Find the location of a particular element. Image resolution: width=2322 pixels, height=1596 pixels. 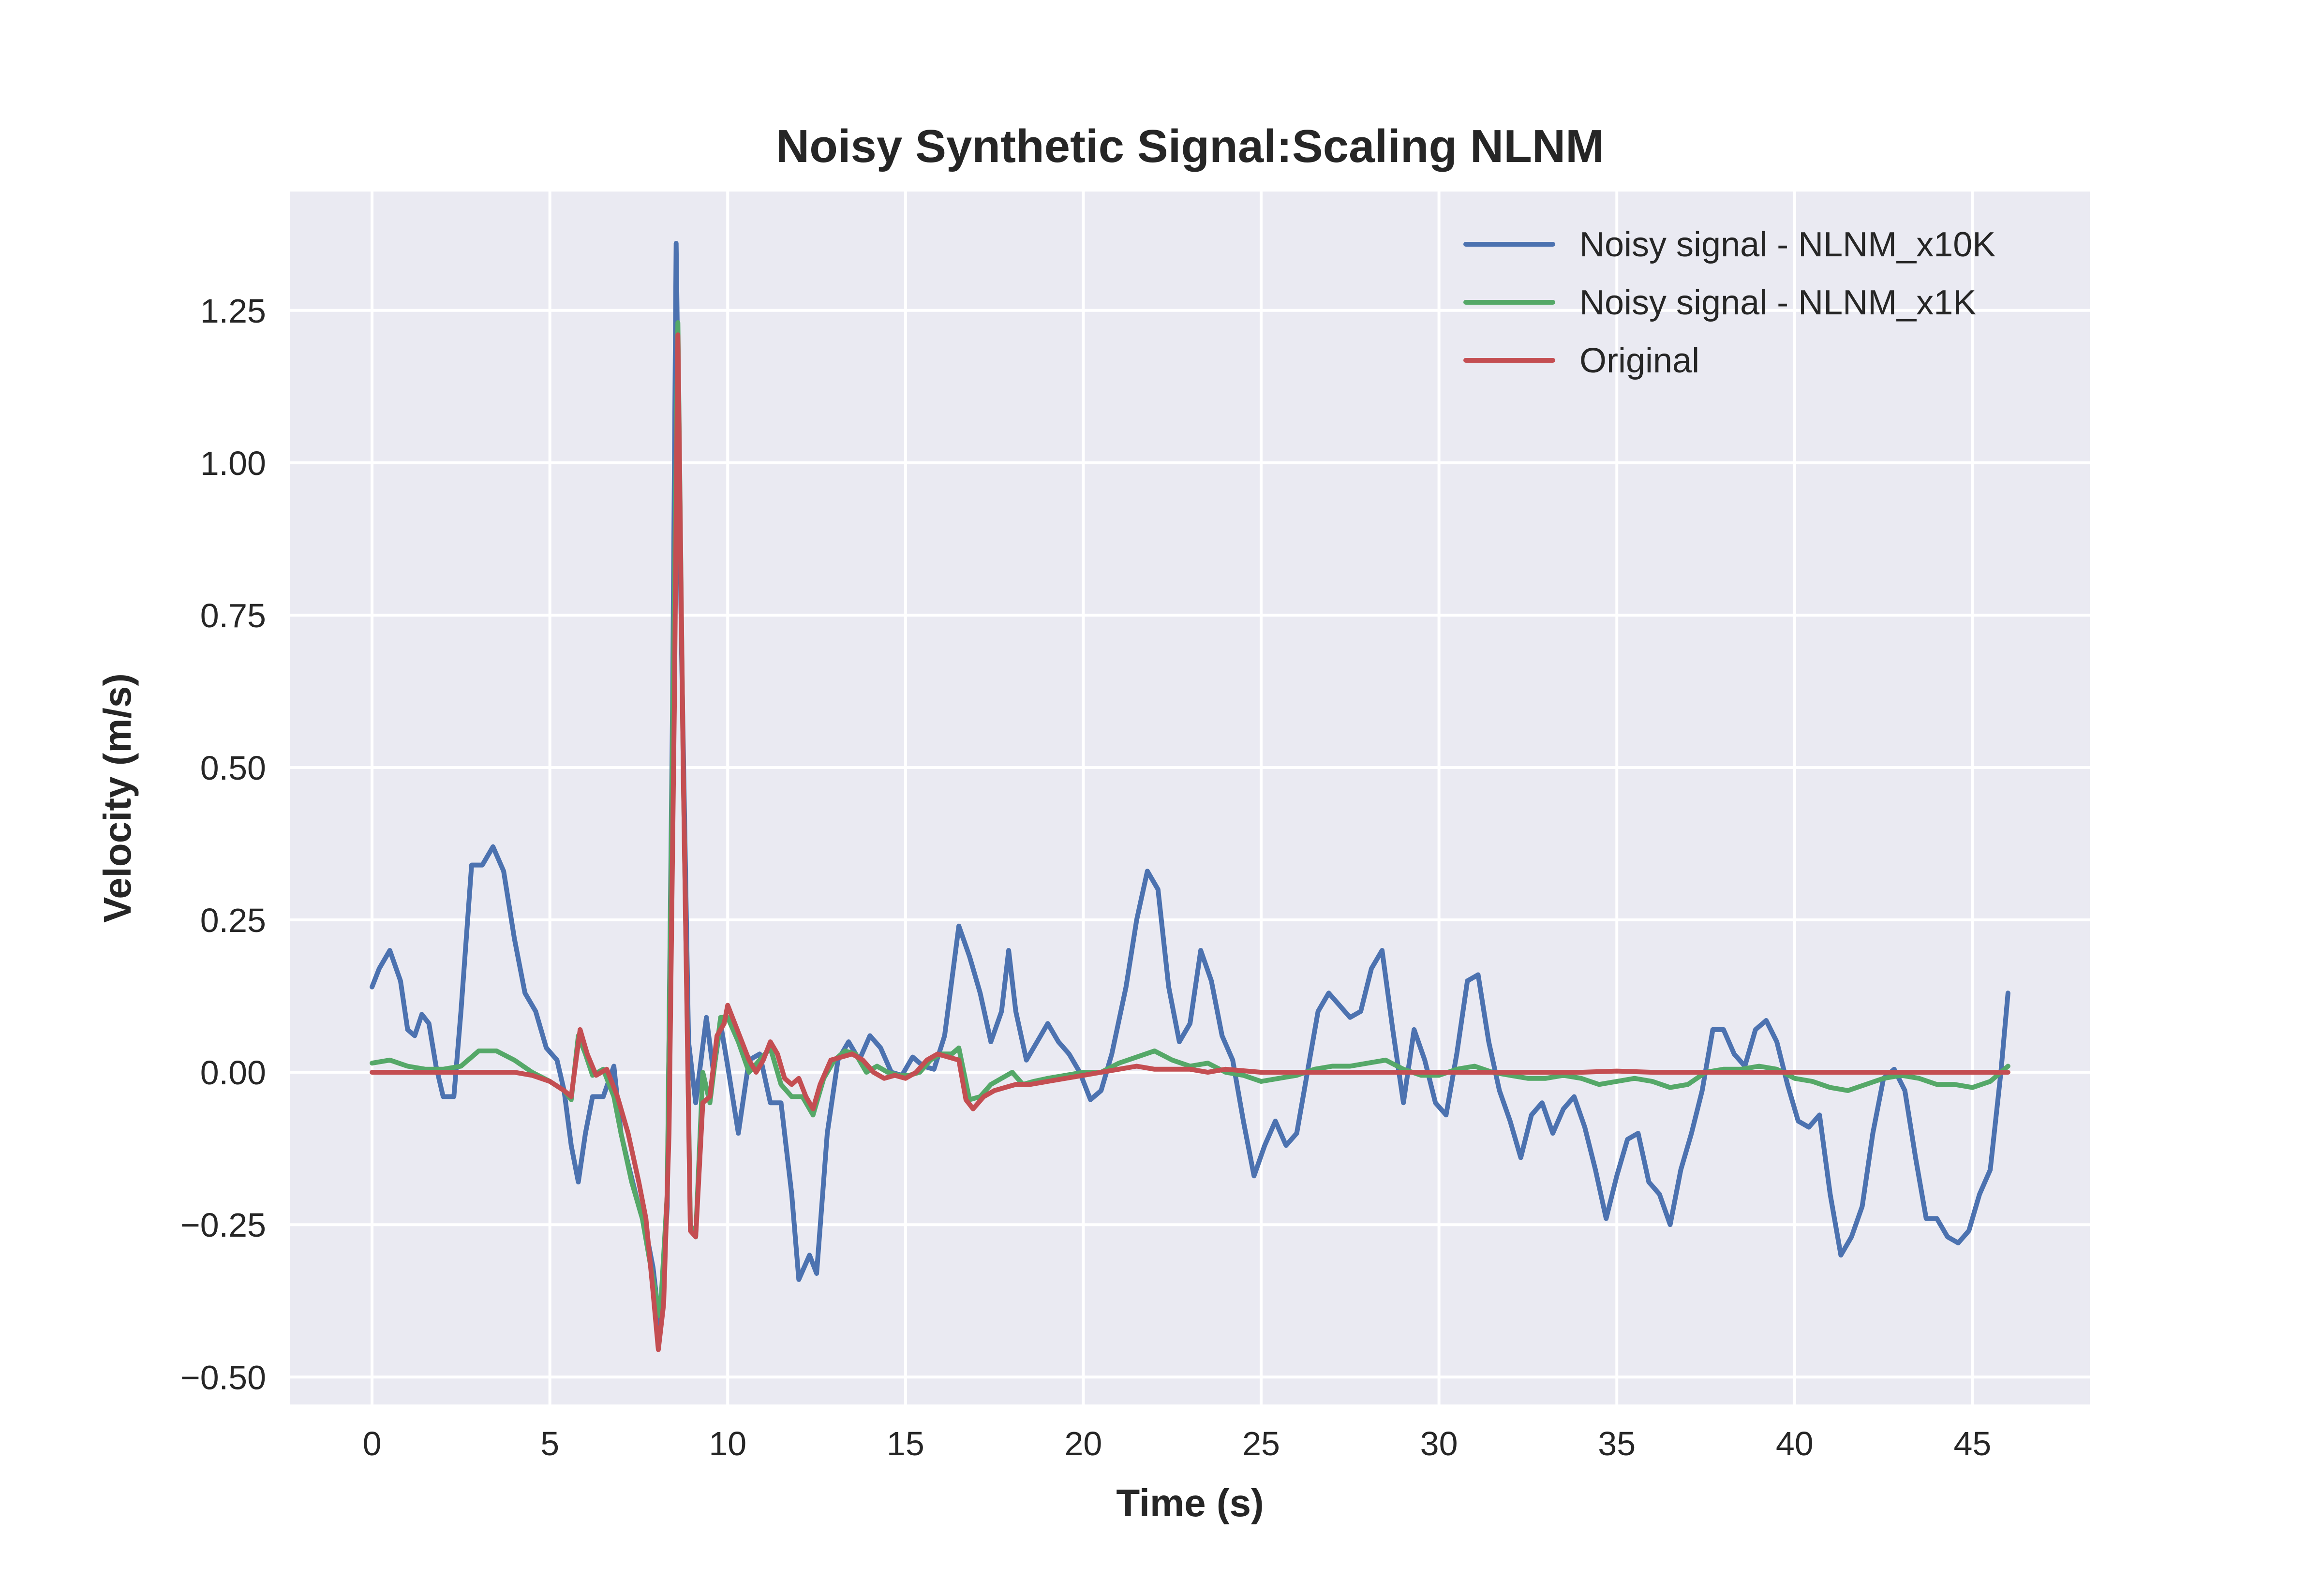

x-tick-labels: 0 5 10 15 20 25 30 35 40 45 is located at coordinates (1177, 1444).